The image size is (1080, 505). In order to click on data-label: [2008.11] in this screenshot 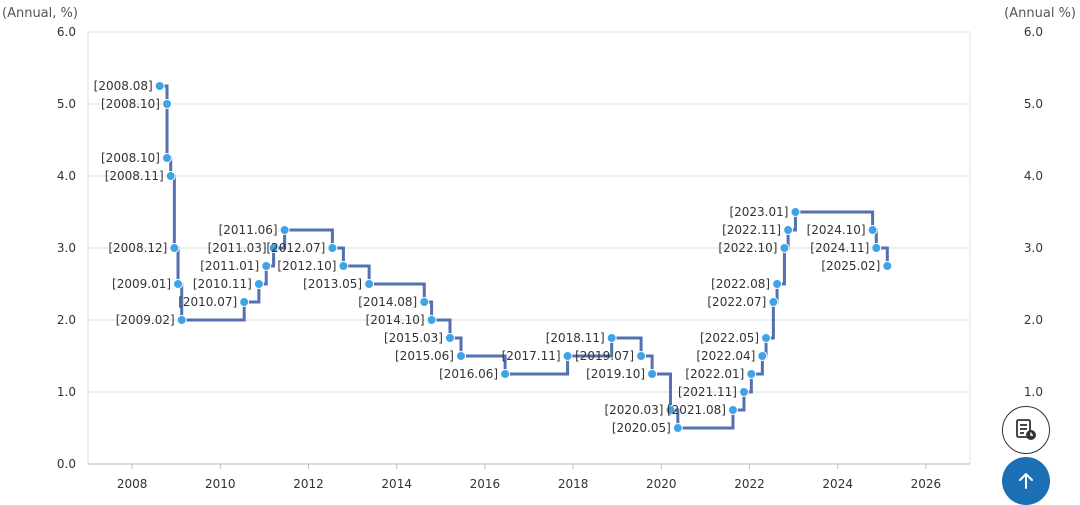, I will do `click(134, 176)`.